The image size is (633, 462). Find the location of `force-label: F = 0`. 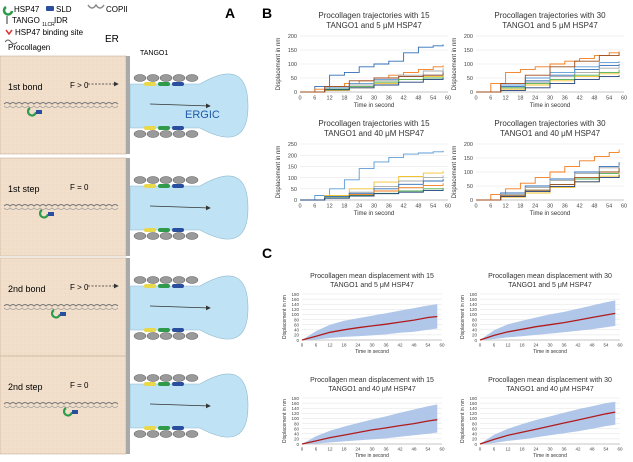

force-label: F = 0 is located at coordinates (79, 187).